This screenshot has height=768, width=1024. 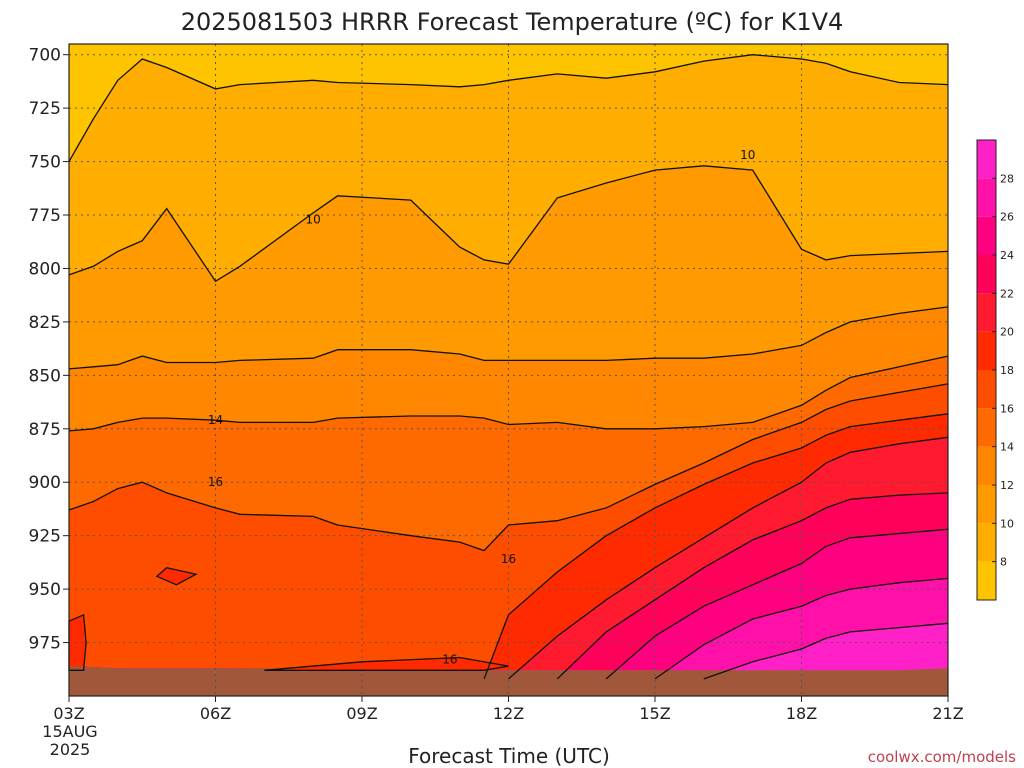 I want to click on y-tick-label-775: 775, so click(x=45, y=216).